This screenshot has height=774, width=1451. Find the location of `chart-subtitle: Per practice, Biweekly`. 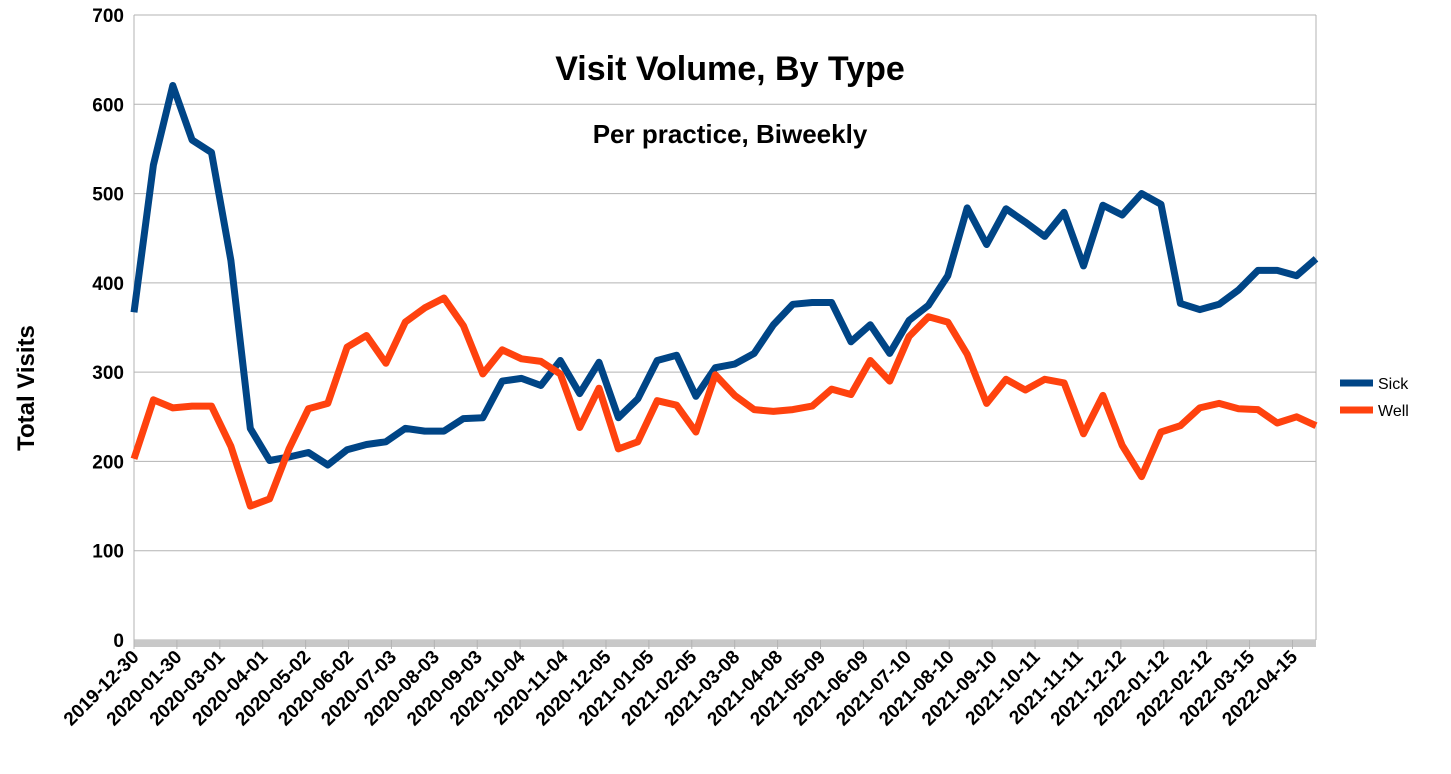

chart-subtitle: Per practice, Biweekly is located at coordinates (730, 134).